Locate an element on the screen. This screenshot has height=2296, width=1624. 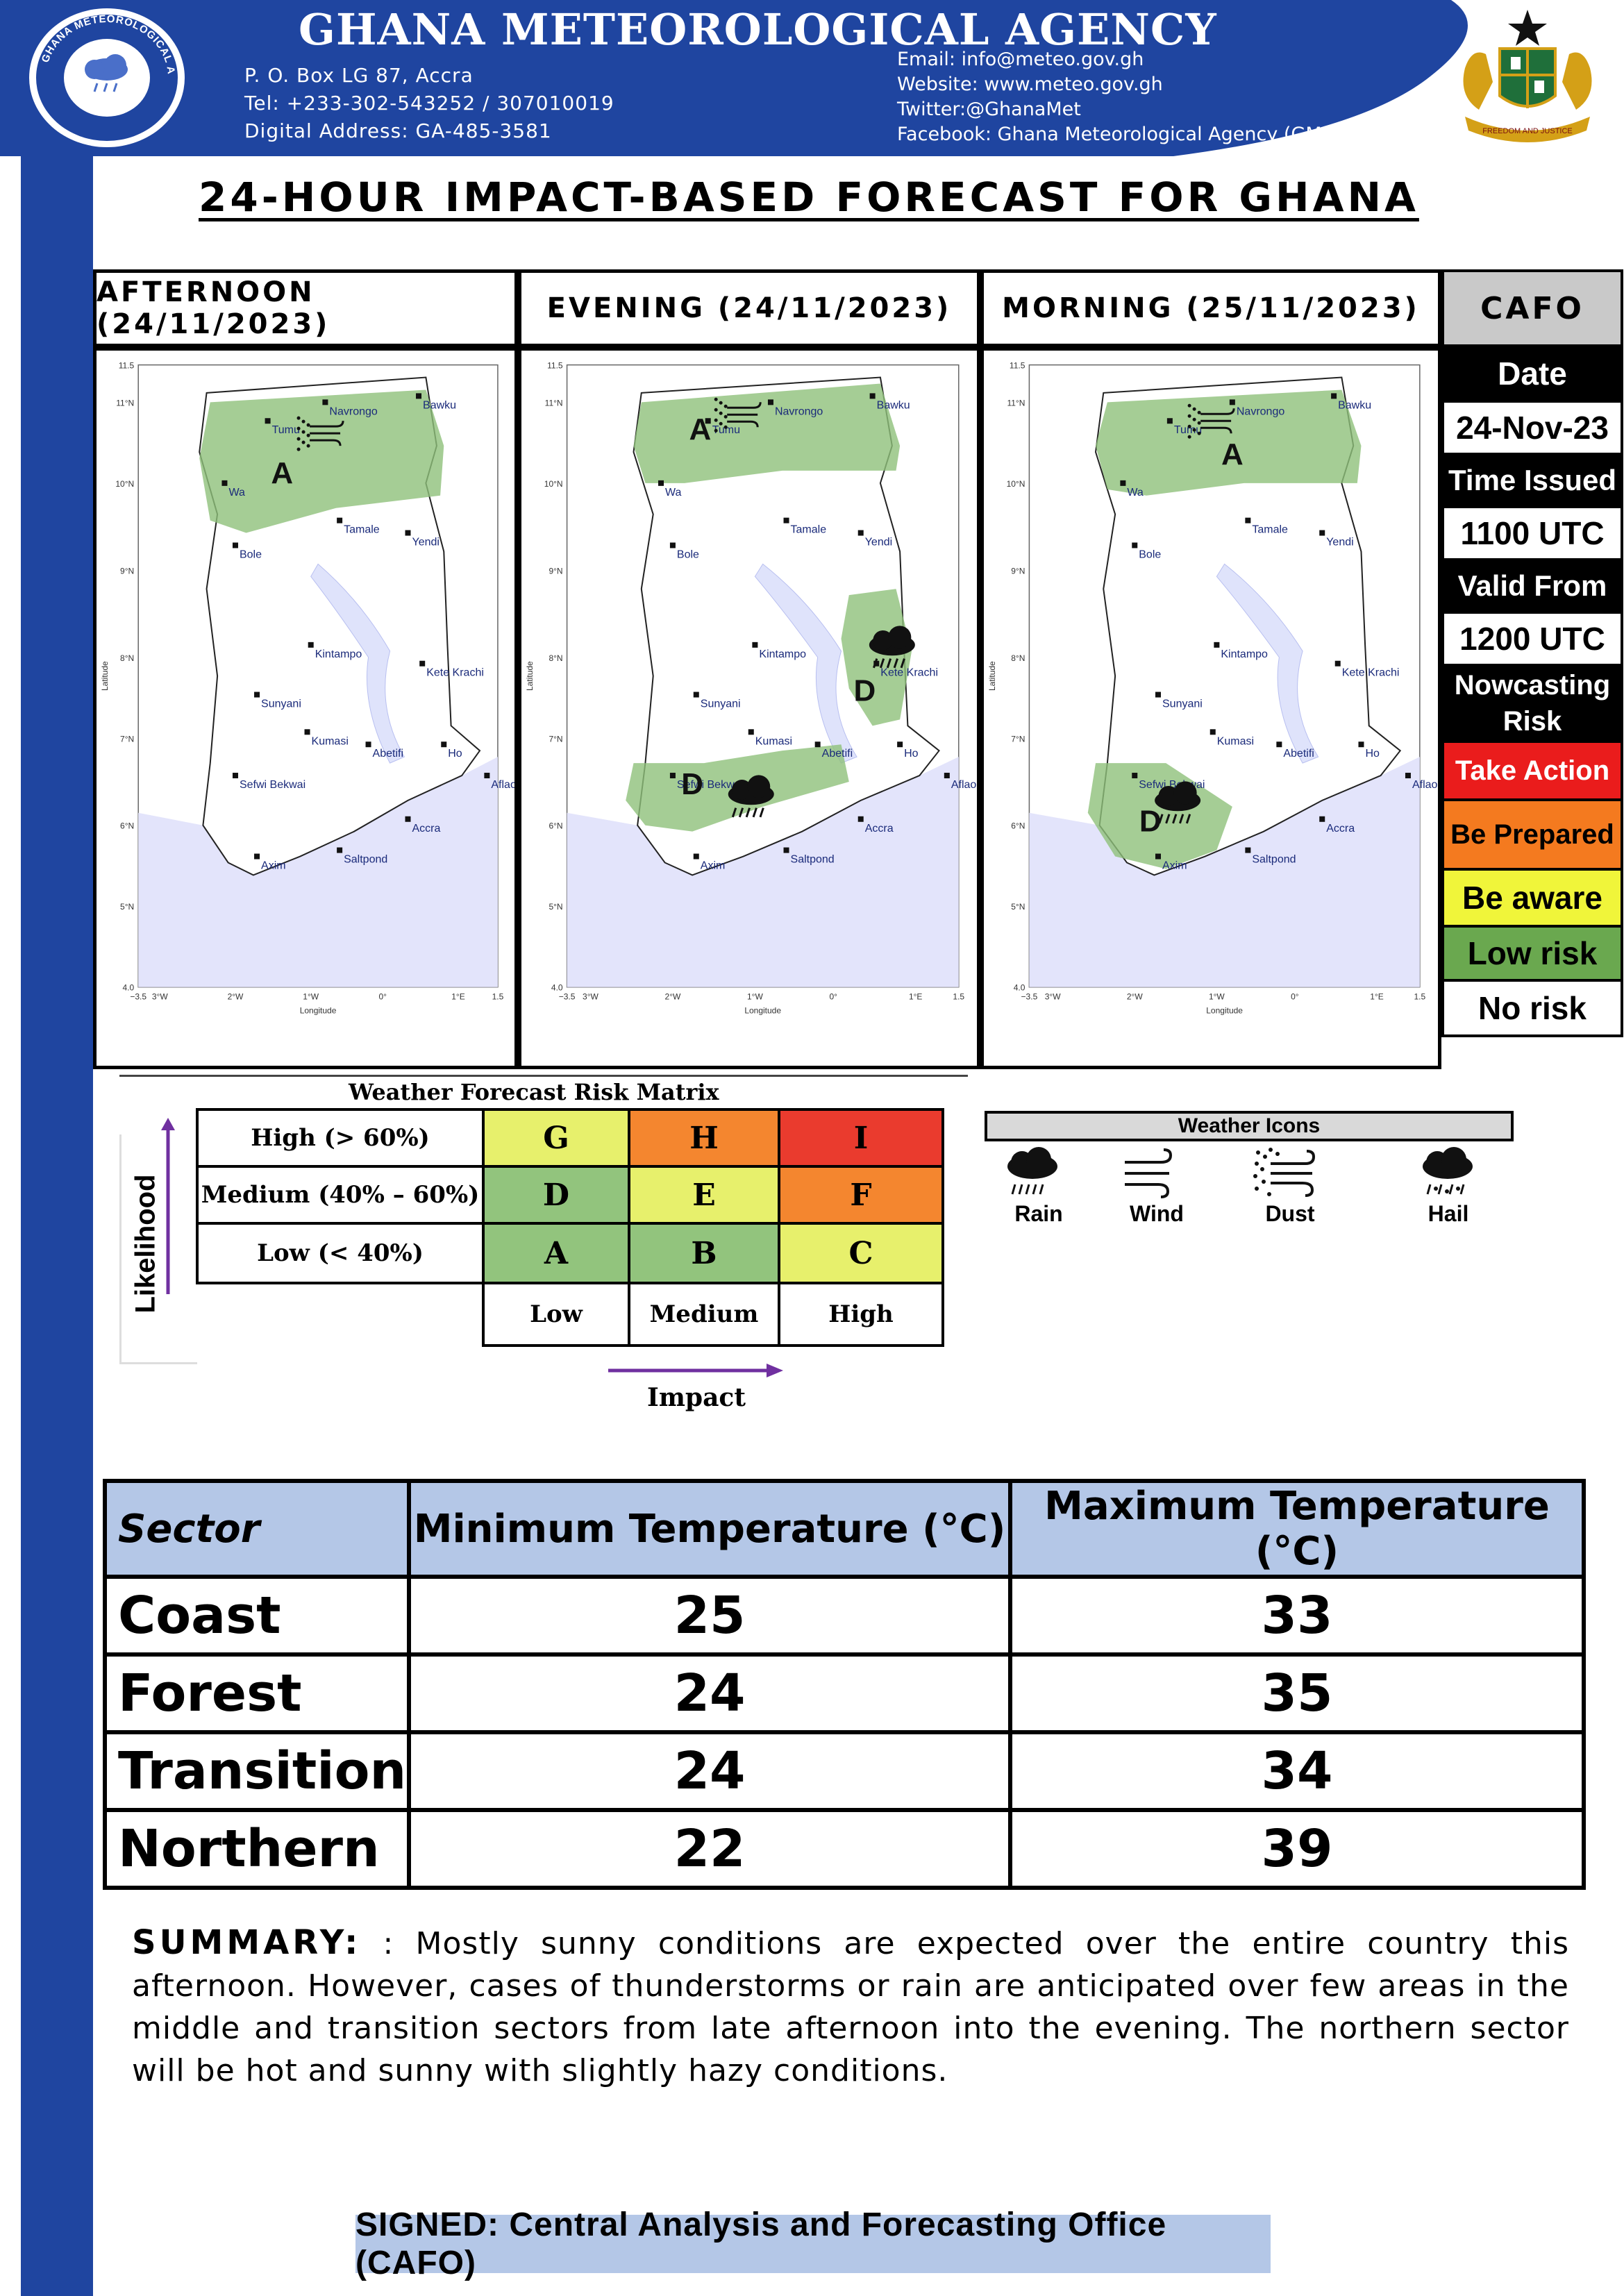
risk-cell-e: E is located at coordinates (704, 1195).